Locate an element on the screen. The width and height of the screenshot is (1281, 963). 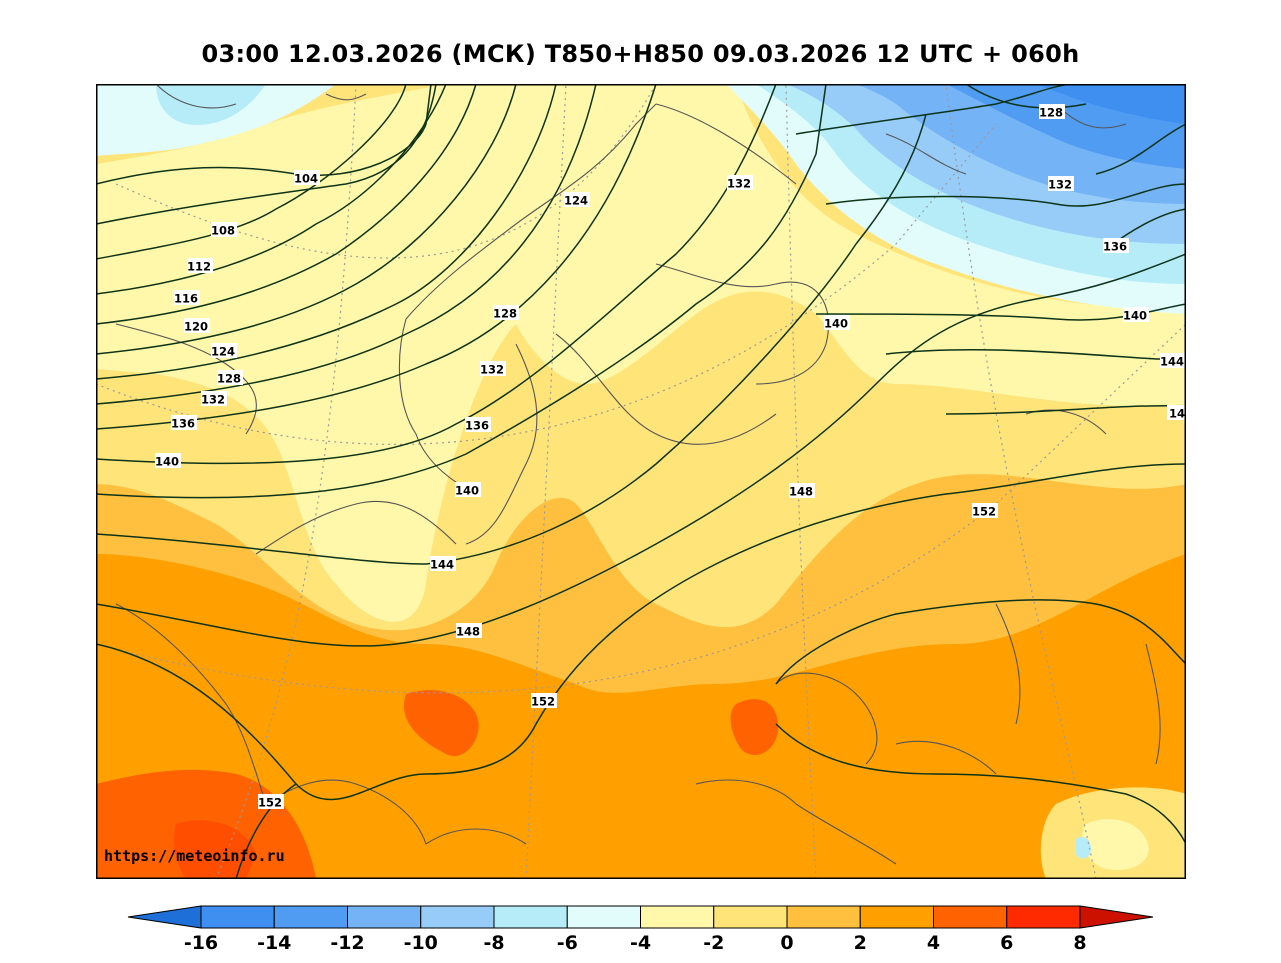
contour-label: 116 is located at coordinates (186, 299).